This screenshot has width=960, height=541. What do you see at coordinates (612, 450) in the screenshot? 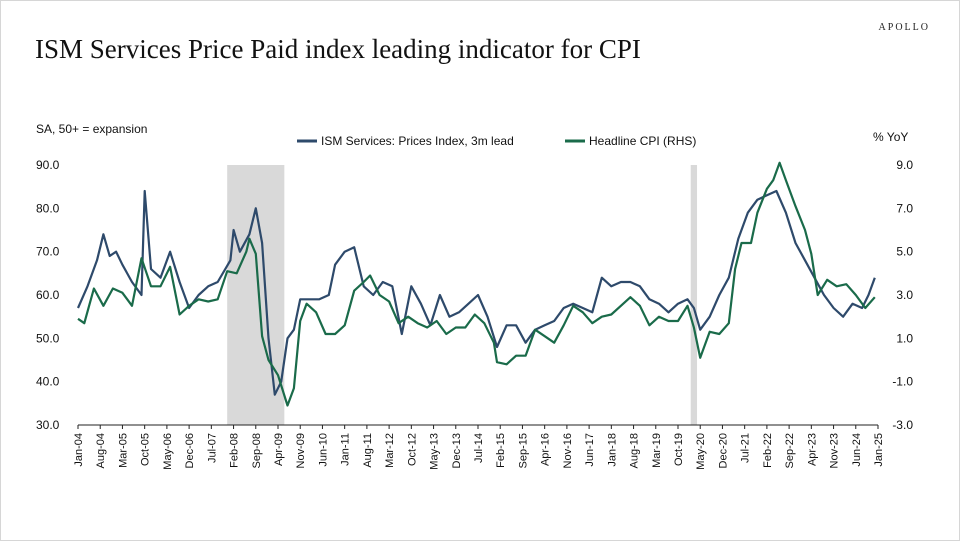
I see `x-tick-label-24: Jan-18` at bounding box center [612, 450].